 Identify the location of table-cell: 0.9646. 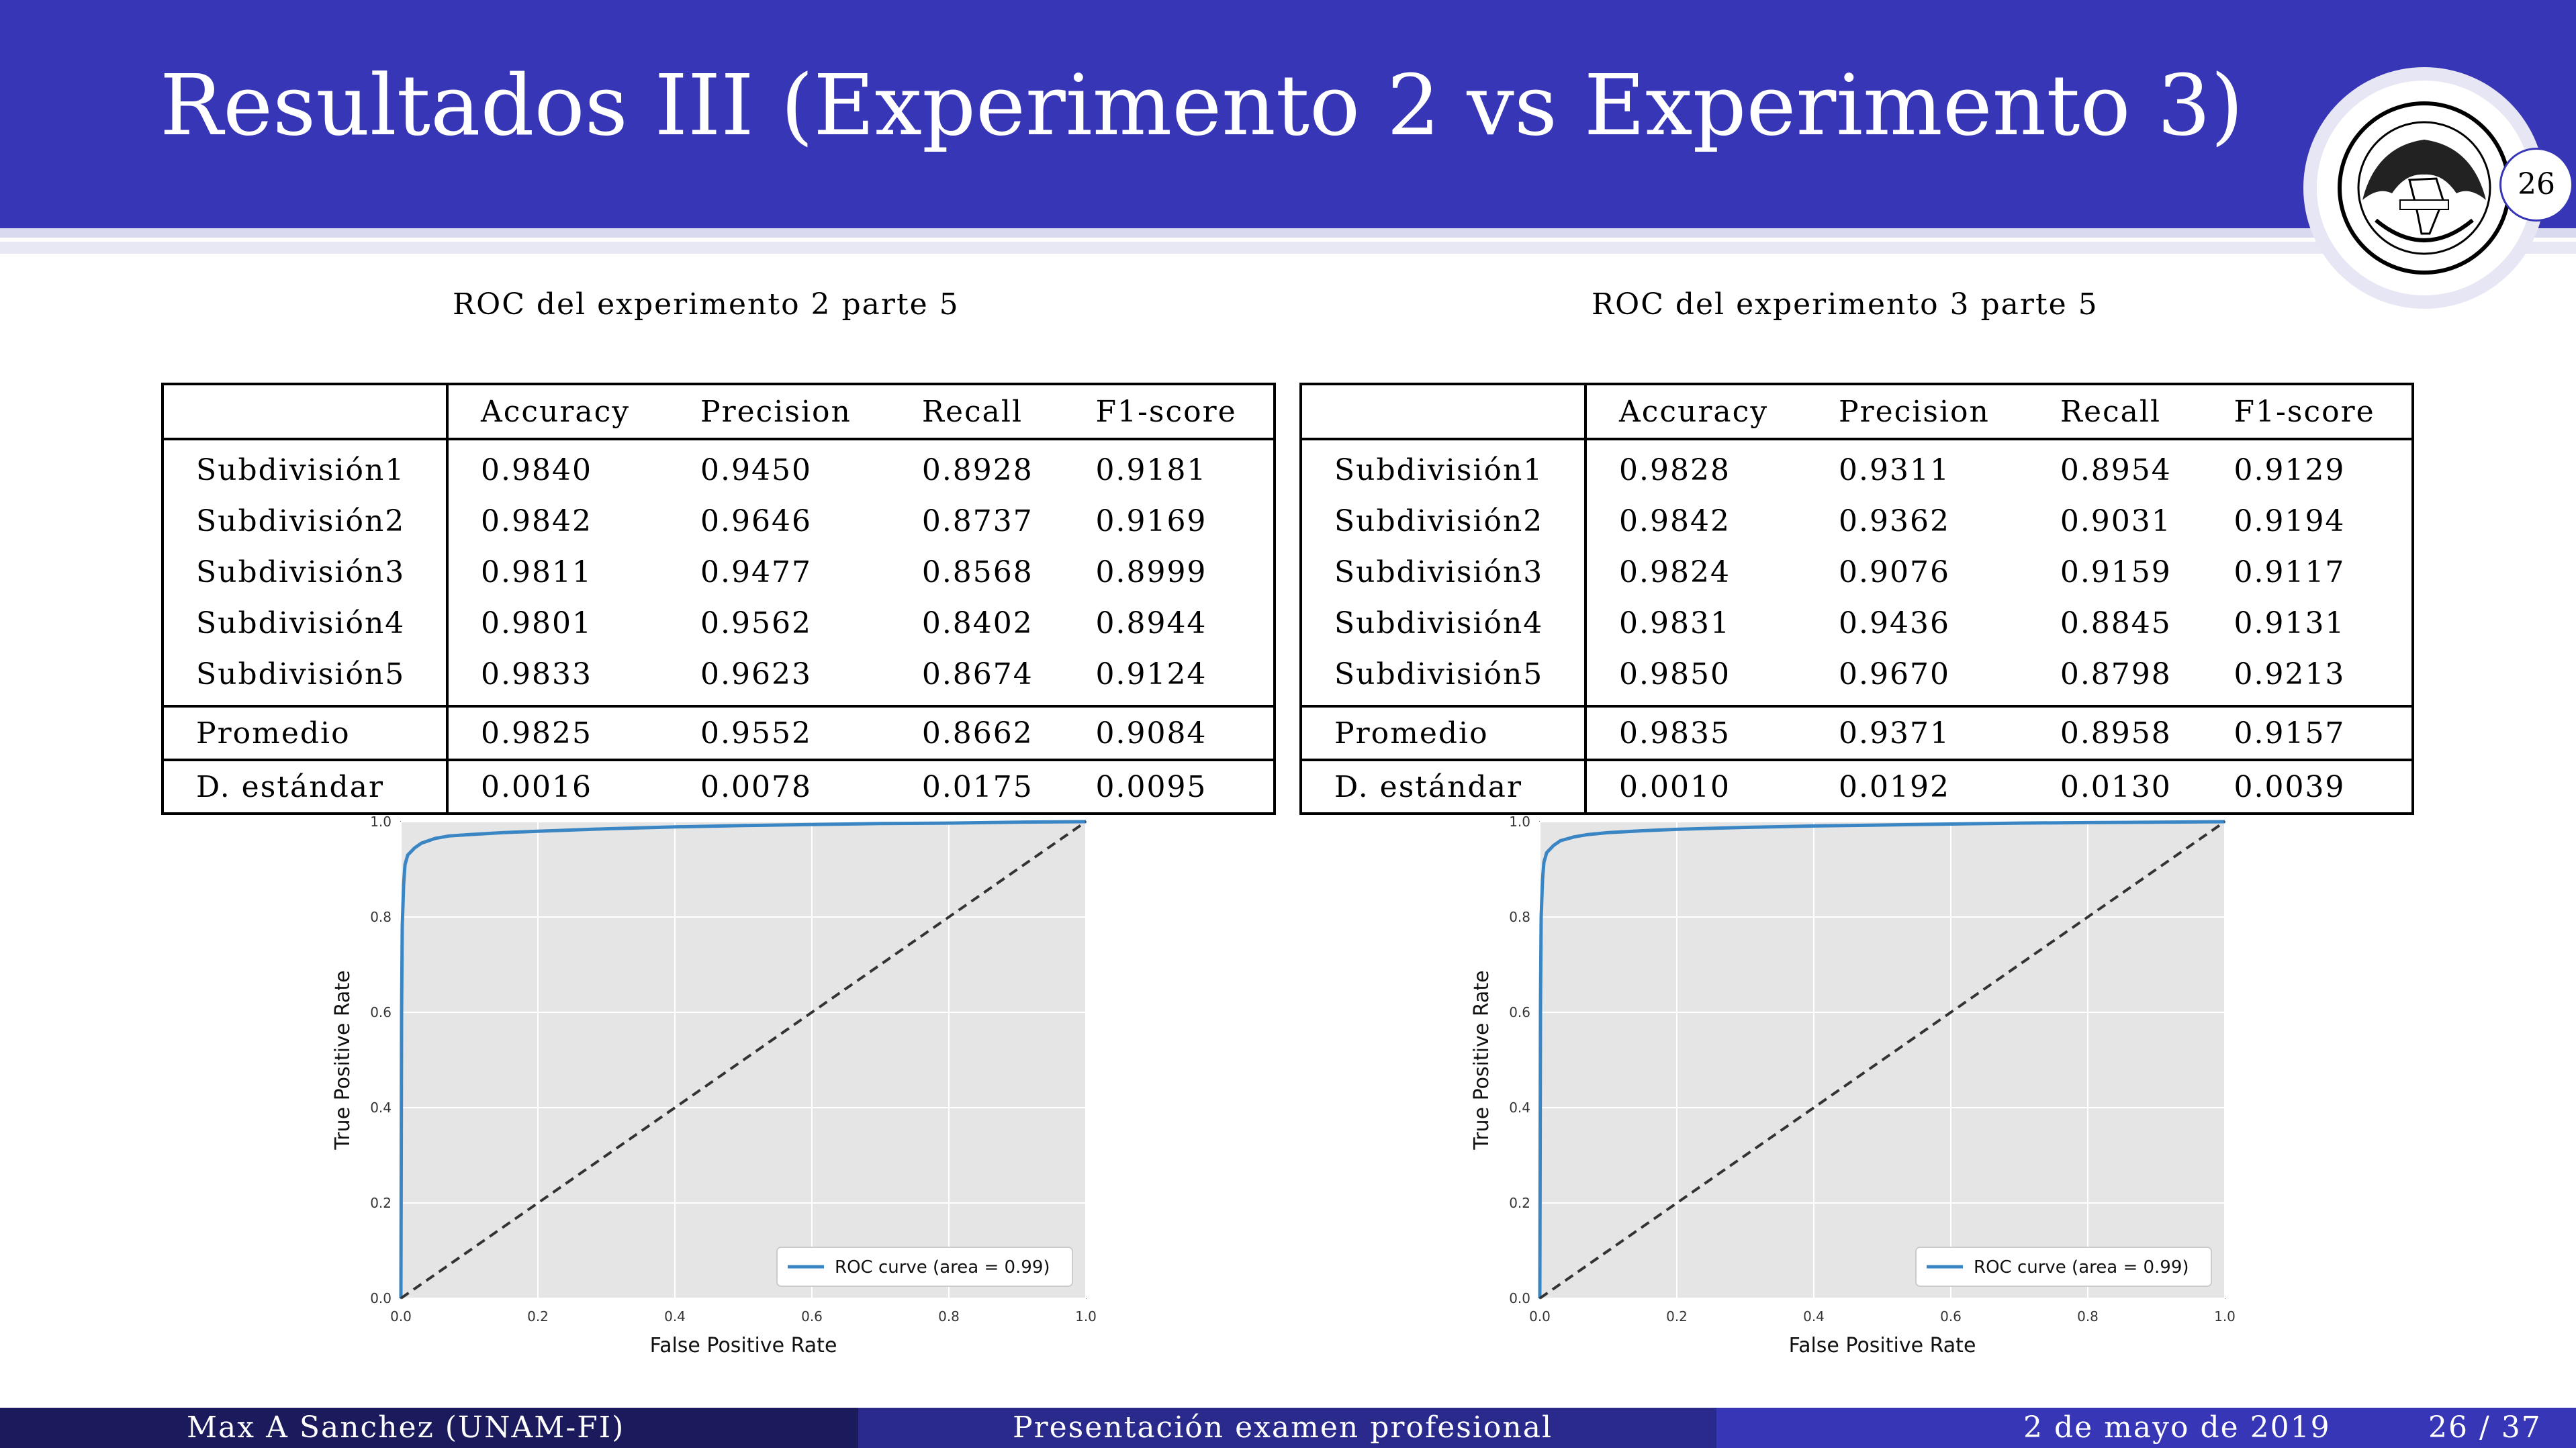
(756, 520).